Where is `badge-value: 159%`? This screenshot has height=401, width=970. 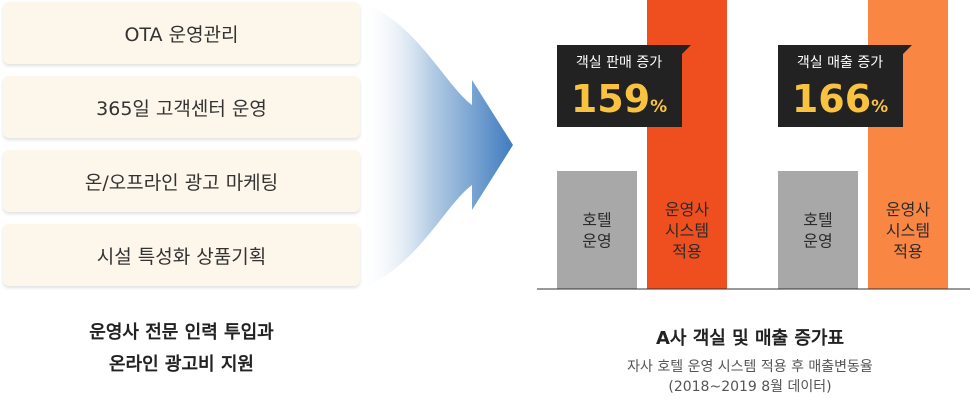 badge-value: 159% is located at coordinates (619, 99).